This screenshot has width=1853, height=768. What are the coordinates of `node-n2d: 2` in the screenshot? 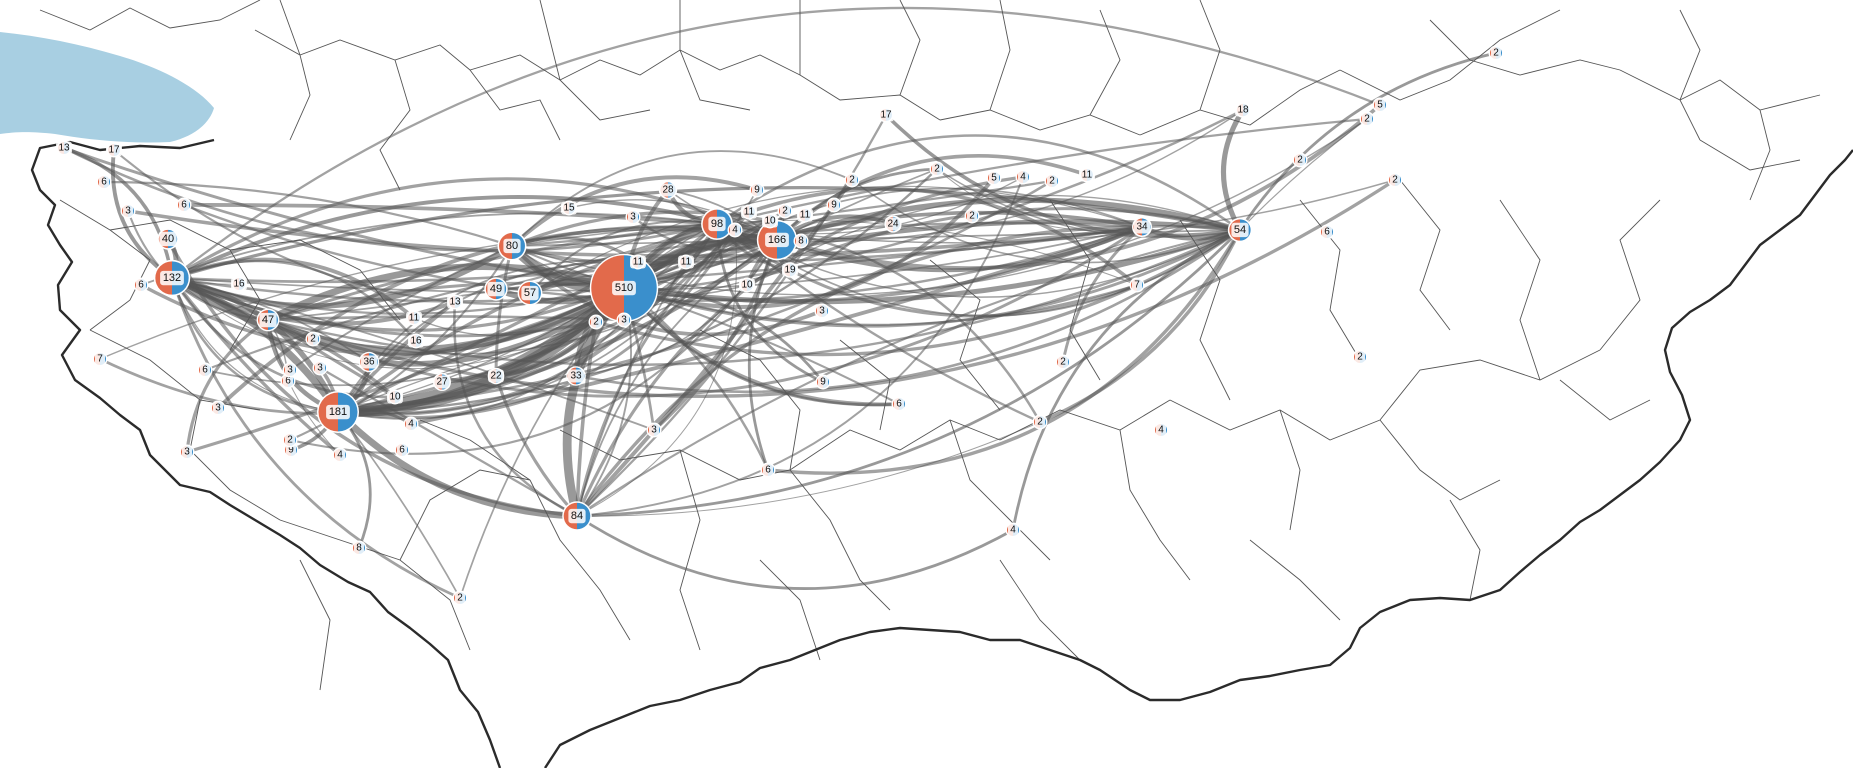 It's located at (1063, 362).